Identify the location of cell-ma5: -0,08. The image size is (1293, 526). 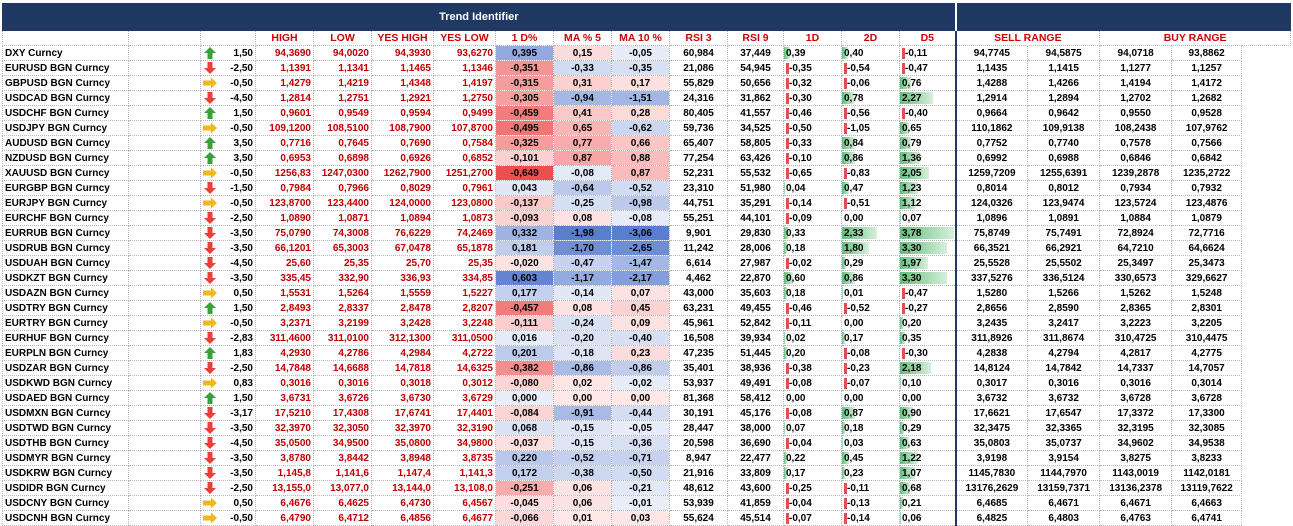
(582, 173).